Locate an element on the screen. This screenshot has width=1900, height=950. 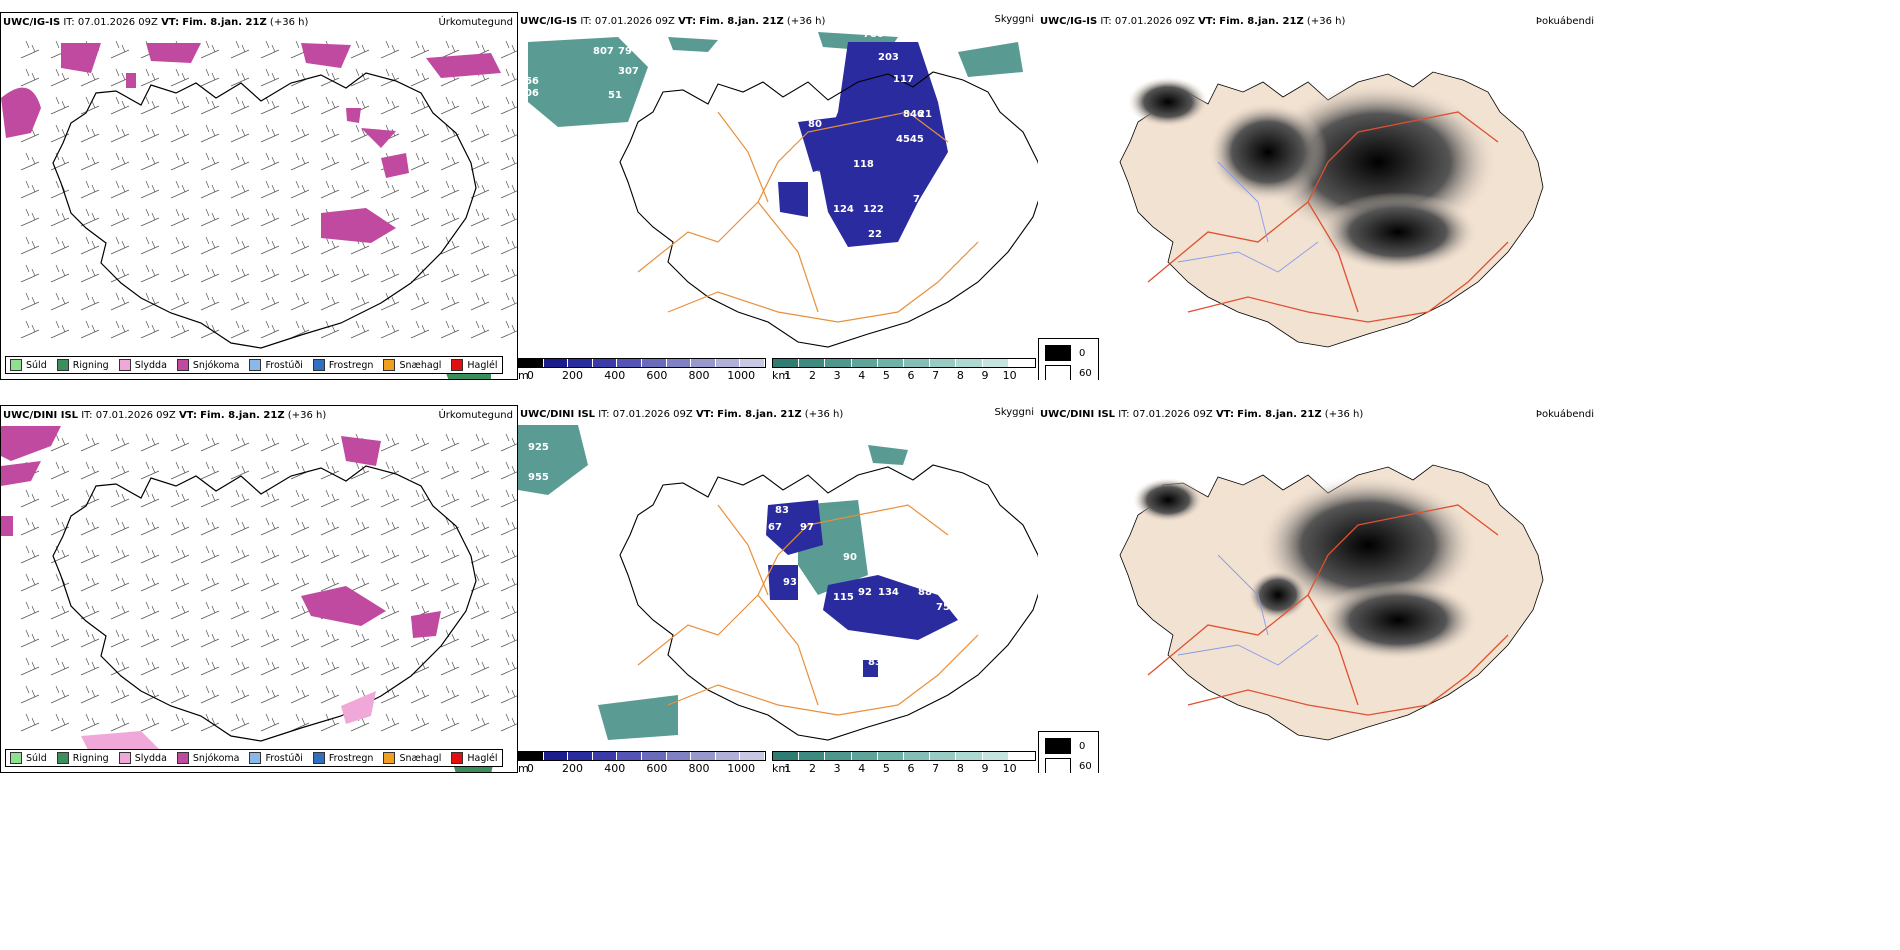
visibility-value: 97 is located at coordinates (807, 527).